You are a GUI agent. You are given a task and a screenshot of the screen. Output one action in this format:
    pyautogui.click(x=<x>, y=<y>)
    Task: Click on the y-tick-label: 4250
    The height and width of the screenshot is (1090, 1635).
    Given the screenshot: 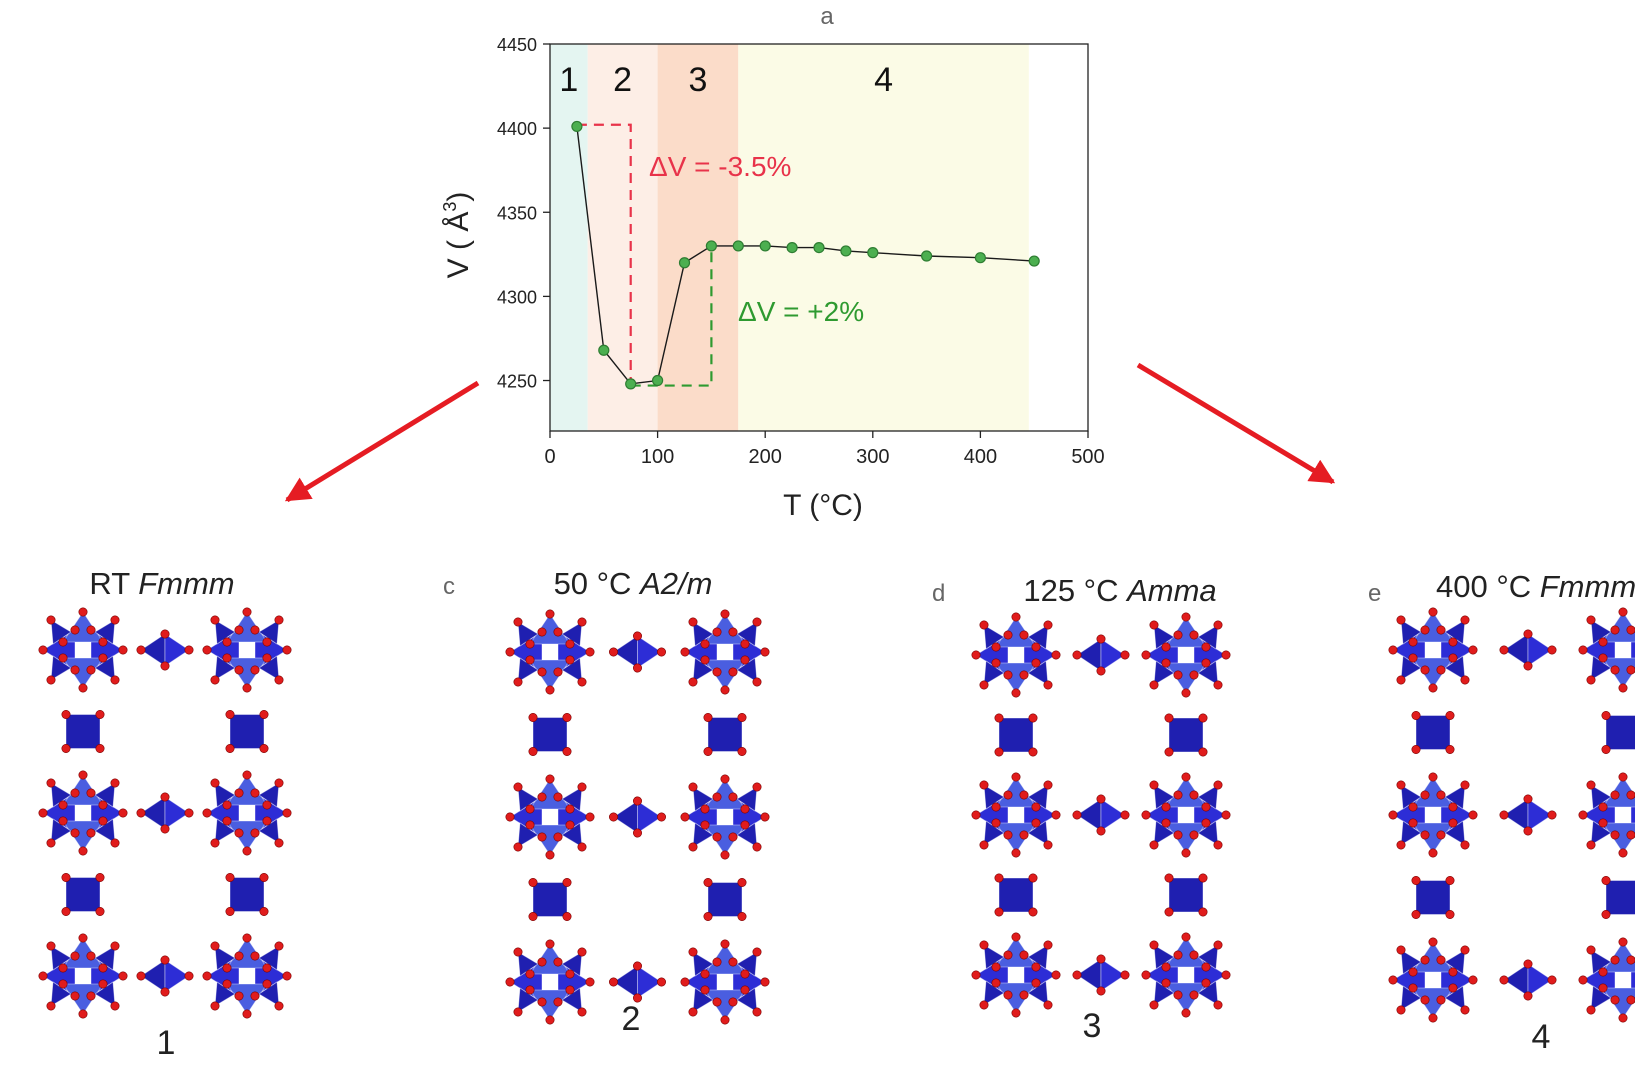 What is the action you would take?
    pyautogui.click(x=517, y=382)
    